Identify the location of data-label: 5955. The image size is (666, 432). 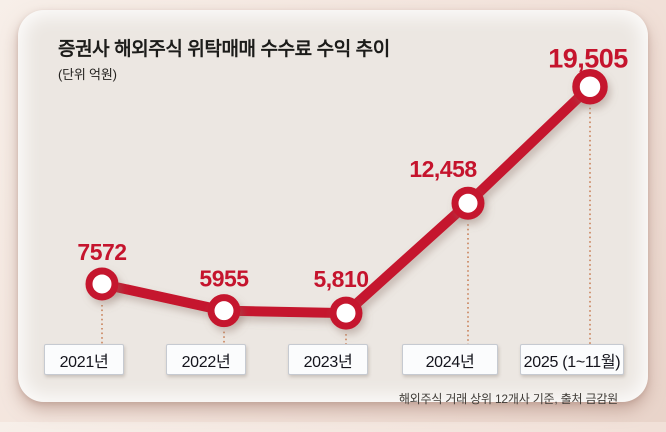
(224, 279).